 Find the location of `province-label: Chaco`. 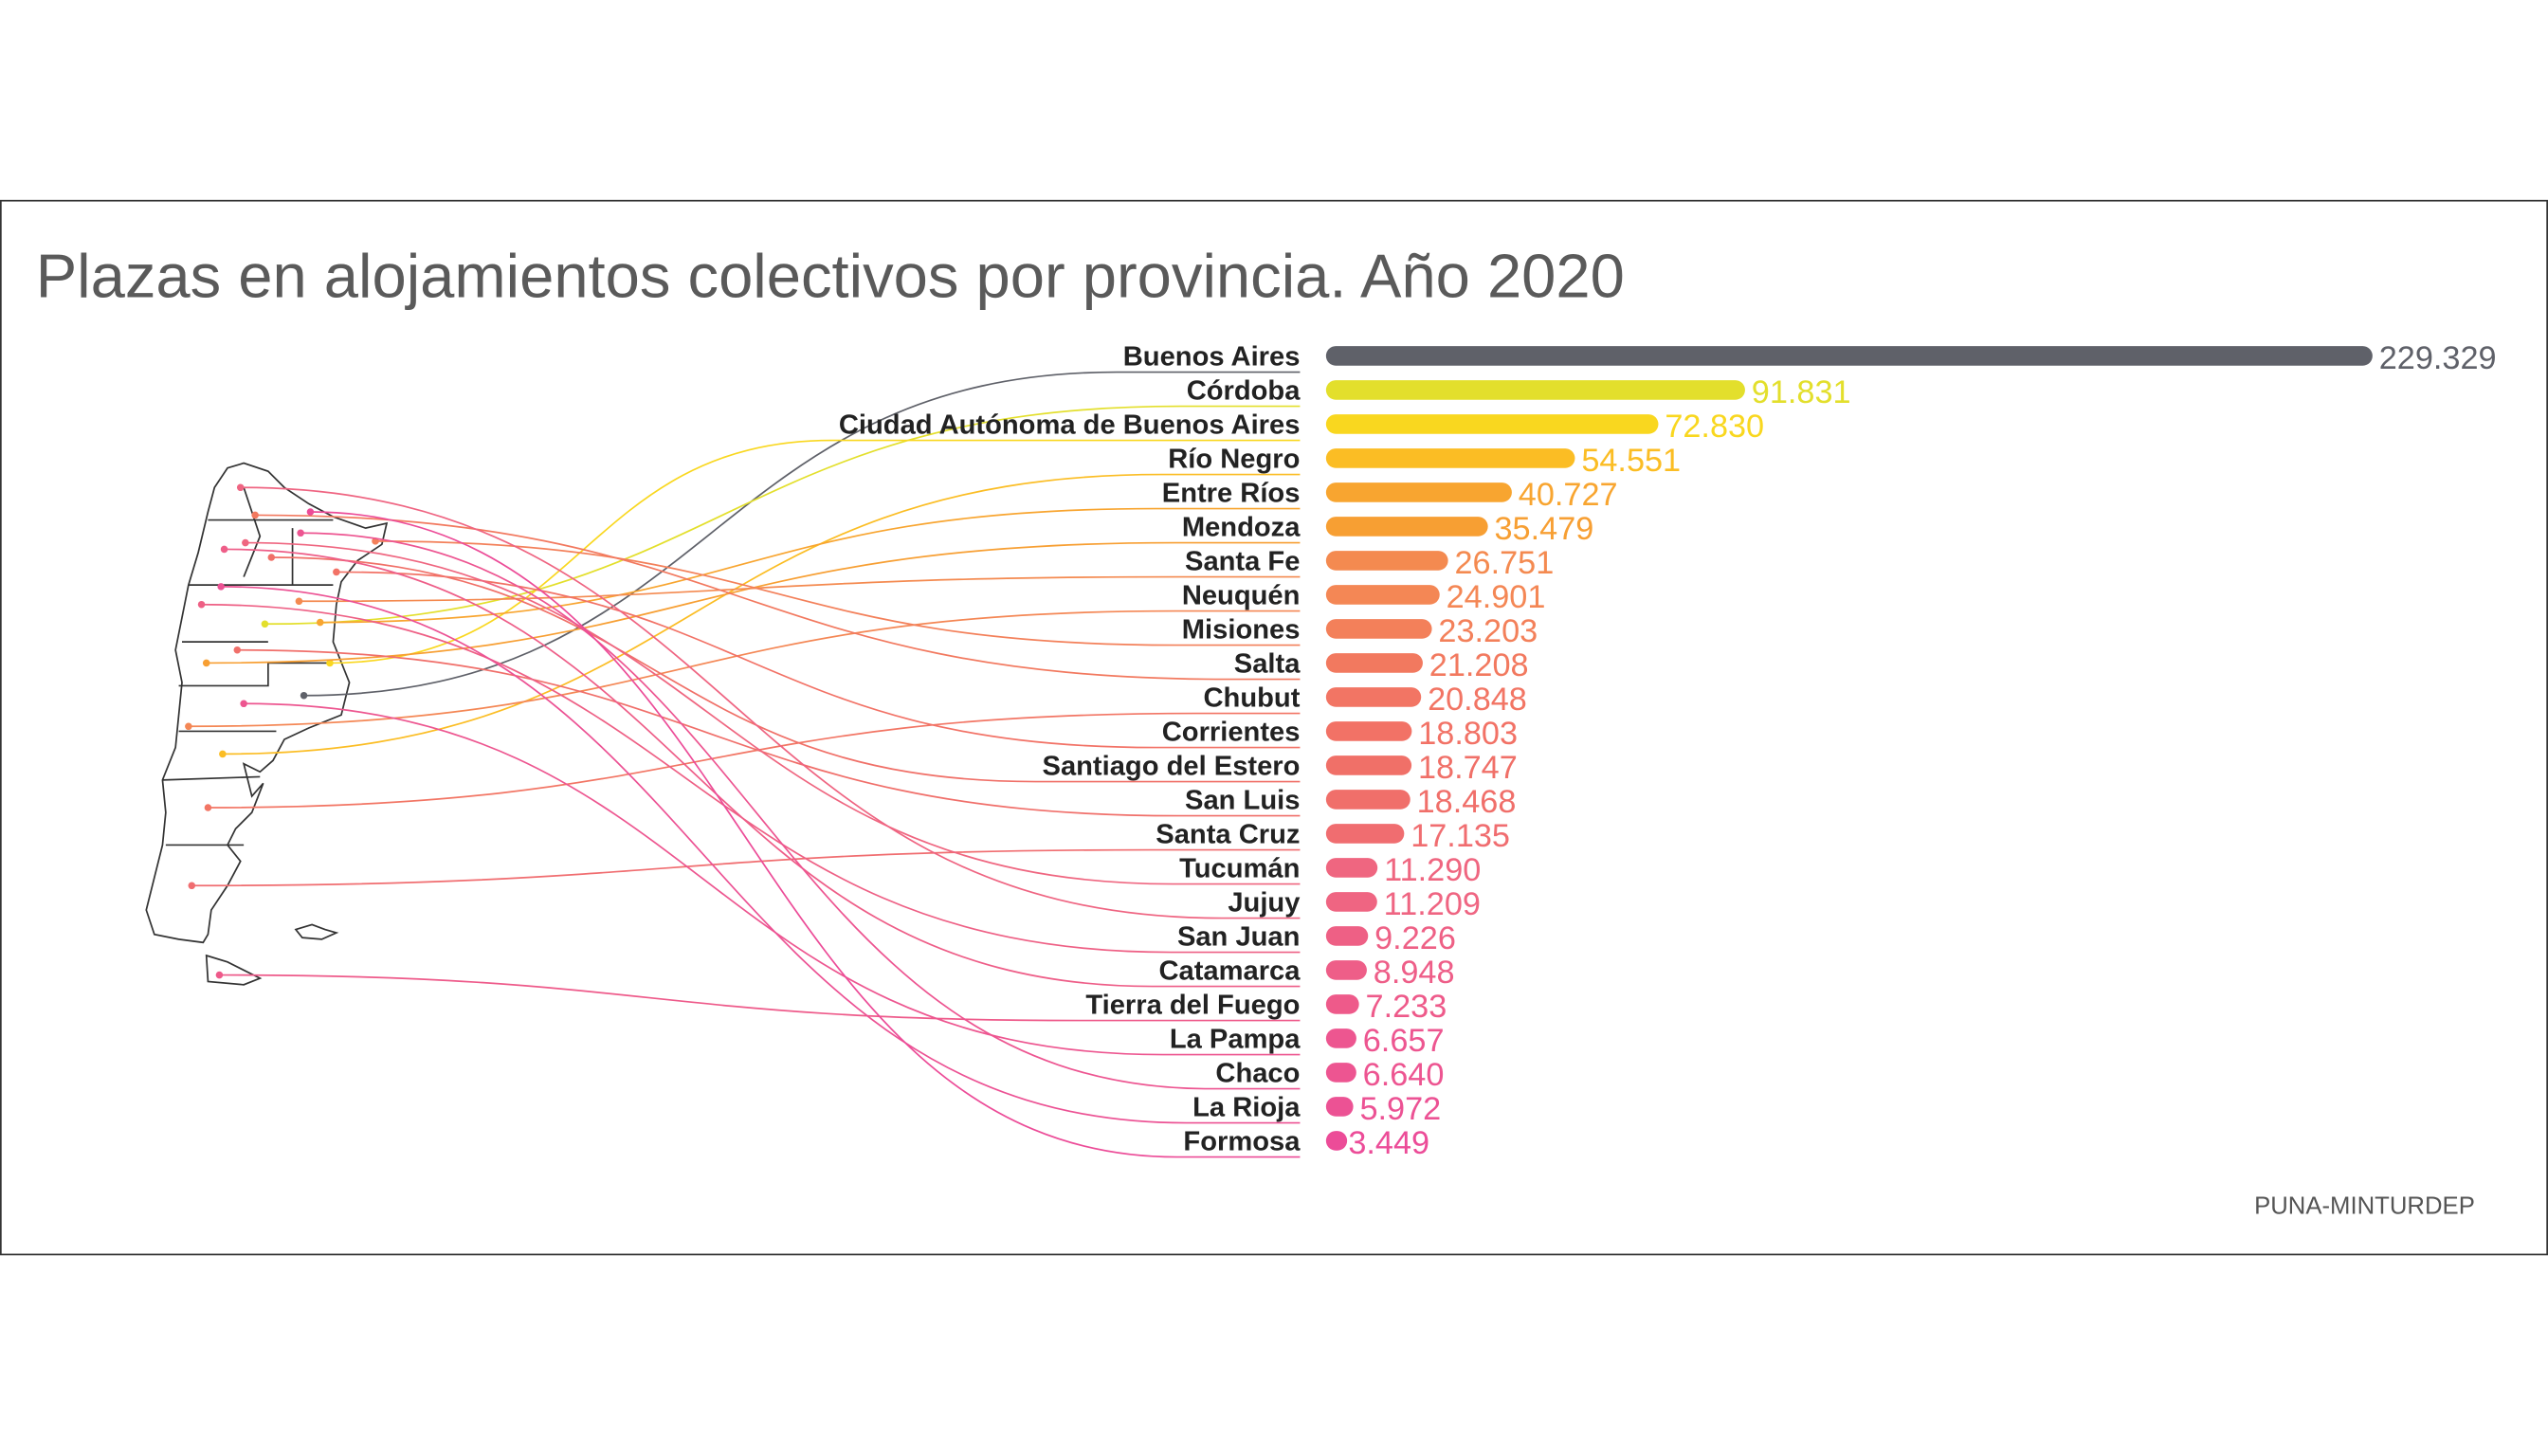

province-label: Chaco is located at coordinates (1257, 1074).